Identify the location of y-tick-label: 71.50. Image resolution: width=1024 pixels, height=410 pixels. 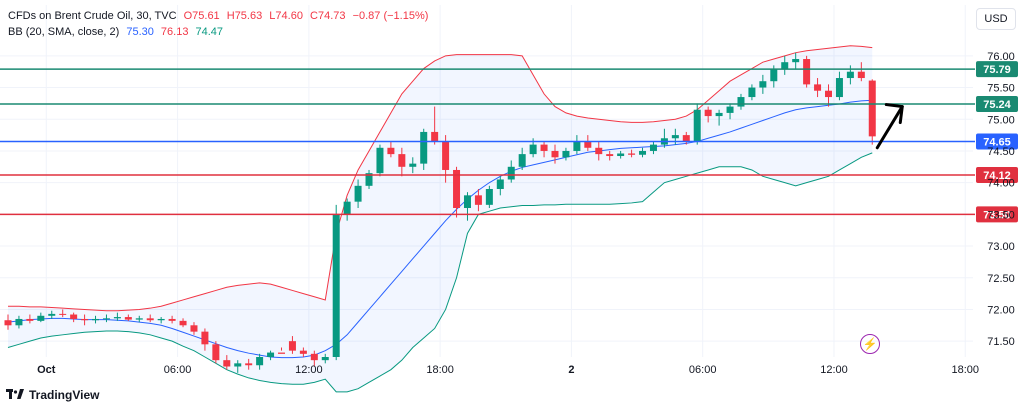
(1001, 342).